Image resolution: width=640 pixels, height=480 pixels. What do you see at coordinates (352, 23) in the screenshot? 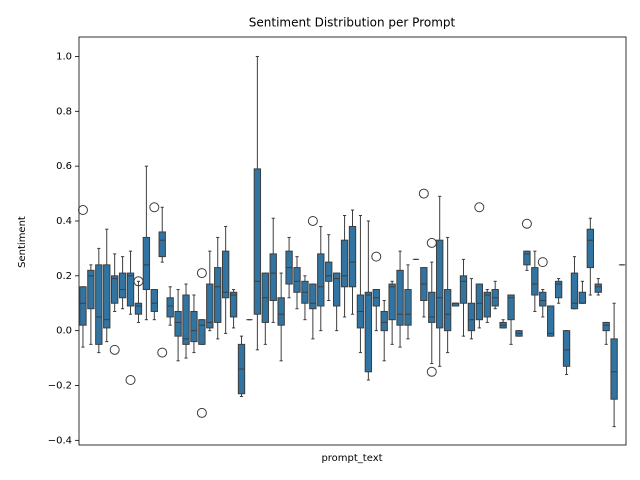
I see `chart-title: Sentiment Distribution per Prompt` at bounding box center [352, 23].